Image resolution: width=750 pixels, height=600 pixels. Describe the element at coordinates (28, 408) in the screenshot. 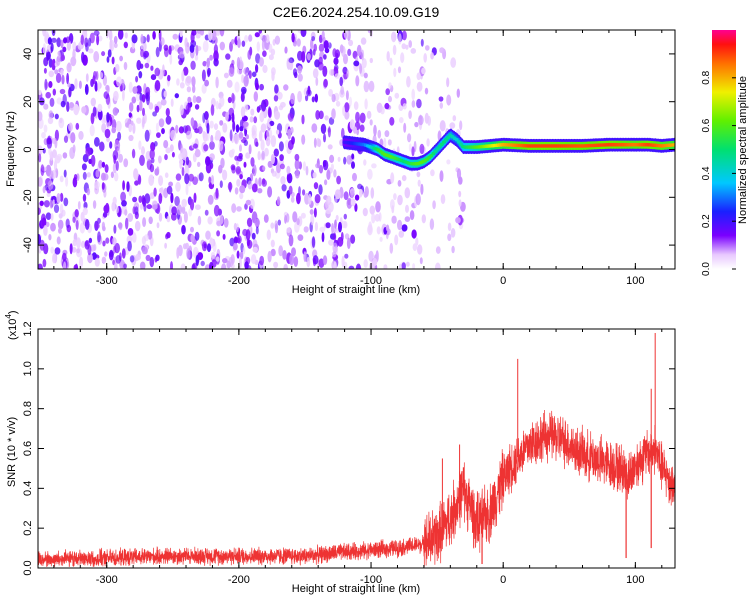

I see `y-tick-label: 0.8` at that location.